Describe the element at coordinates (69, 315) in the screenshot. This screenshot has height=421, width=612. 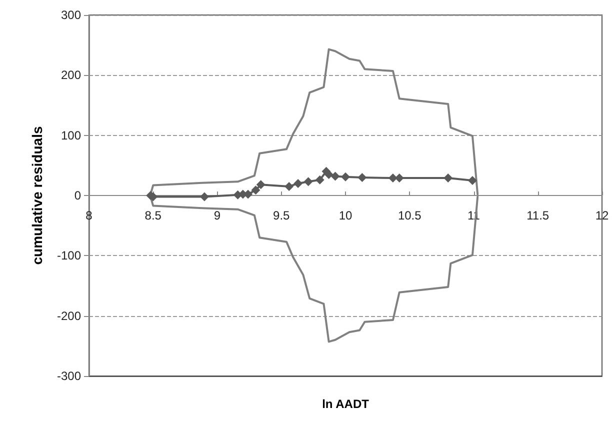
I see `y-tick-label: -200` at that location.